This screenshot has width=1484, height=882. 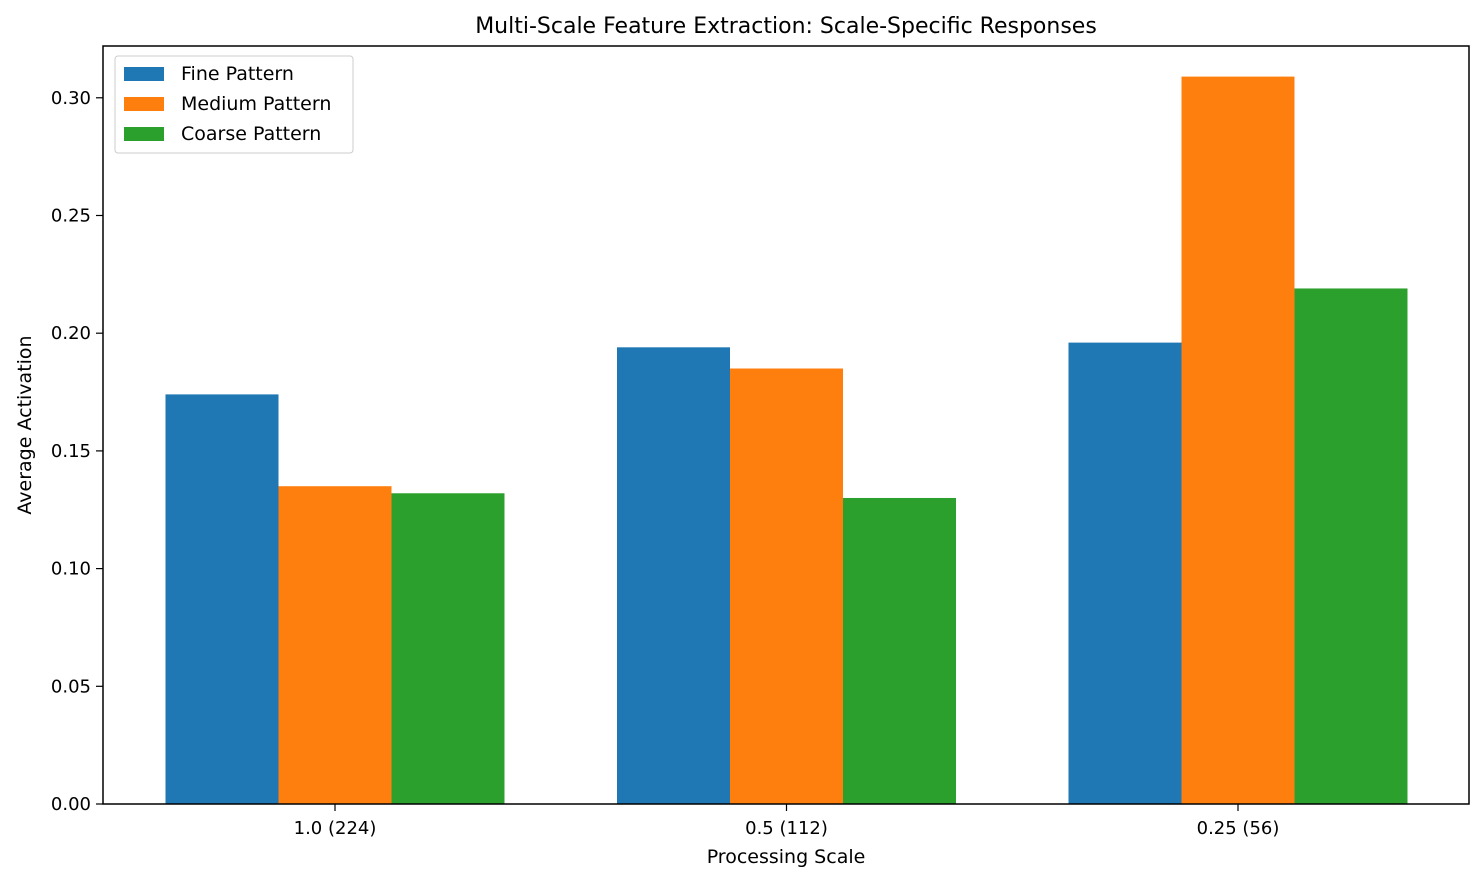 I want to click on y-tick-label: 0.00, so click(x=71, y=804).